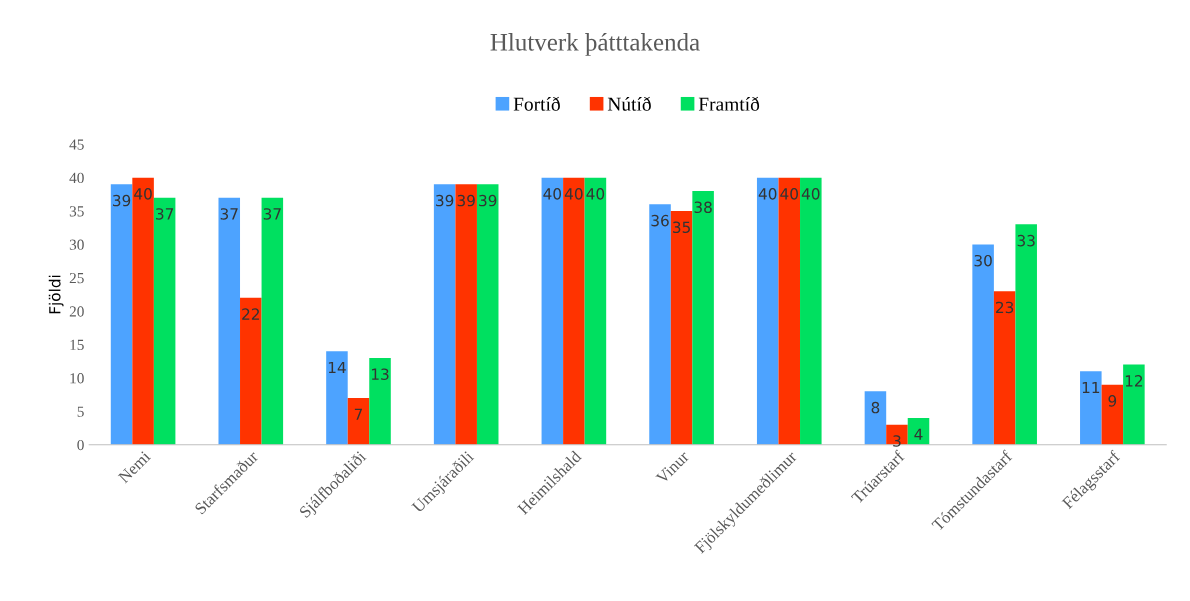  Describe the element at coordinates (983, 260) in the screenshot. I see `data-label: 30` at that location.